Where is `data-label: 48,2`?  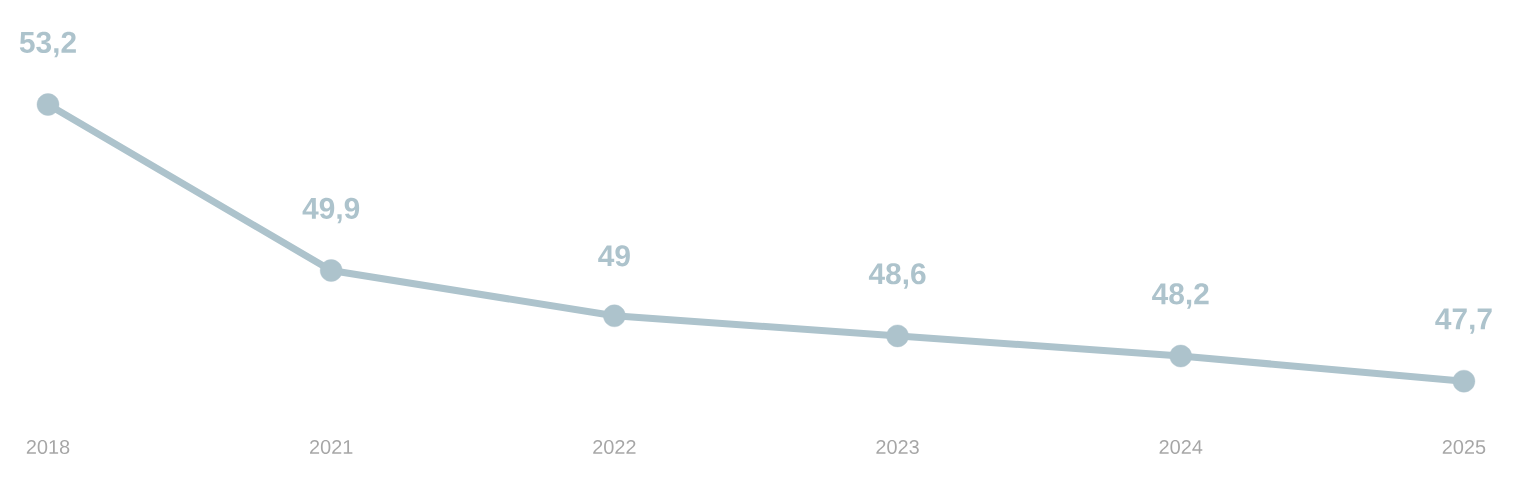 data-label: 48,2 is located at coordinates (1180, 296).